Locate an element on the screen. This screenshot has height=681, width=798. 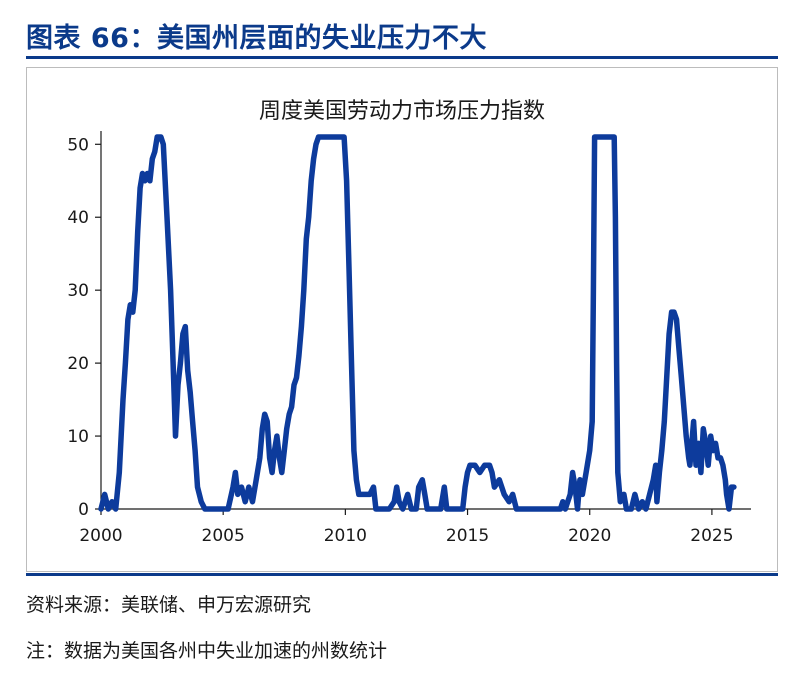
footer-rule is located at coordinates (402, 574).